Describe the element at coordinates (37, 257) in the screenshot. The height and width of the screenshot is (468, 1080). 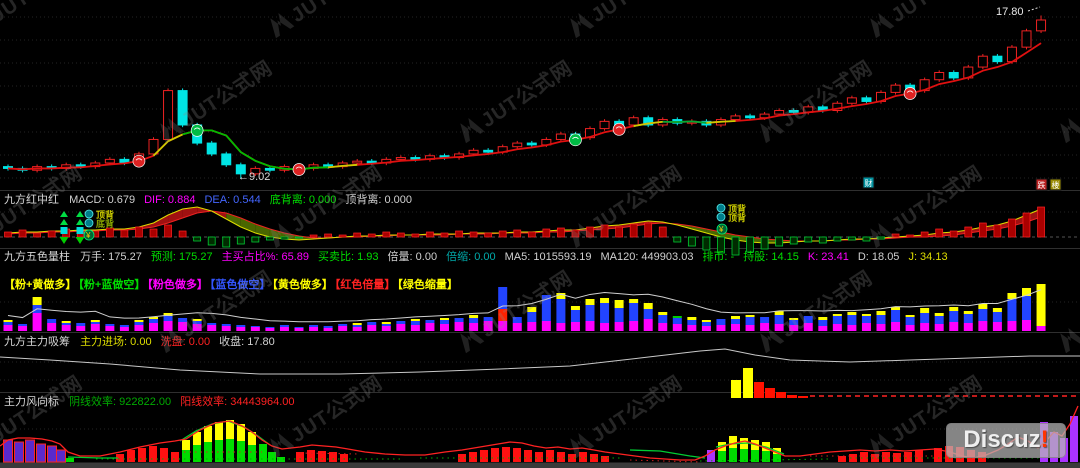
I see `volume-panel-title: 九方五色量柱` at that location.